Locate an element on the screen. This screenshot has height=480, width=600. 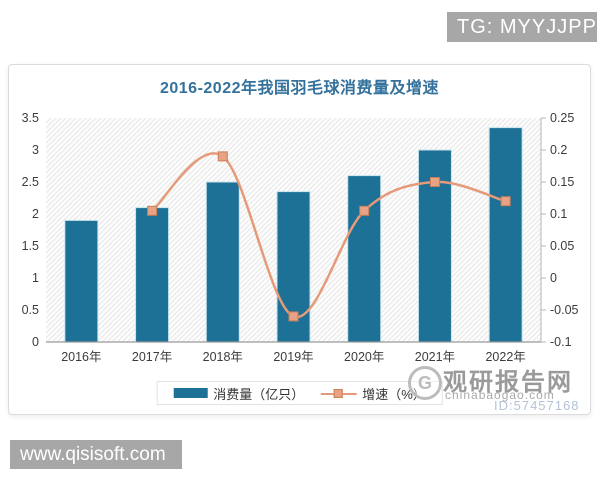
right-axis-tick-label: 0 is located at coordinates (553, 278).